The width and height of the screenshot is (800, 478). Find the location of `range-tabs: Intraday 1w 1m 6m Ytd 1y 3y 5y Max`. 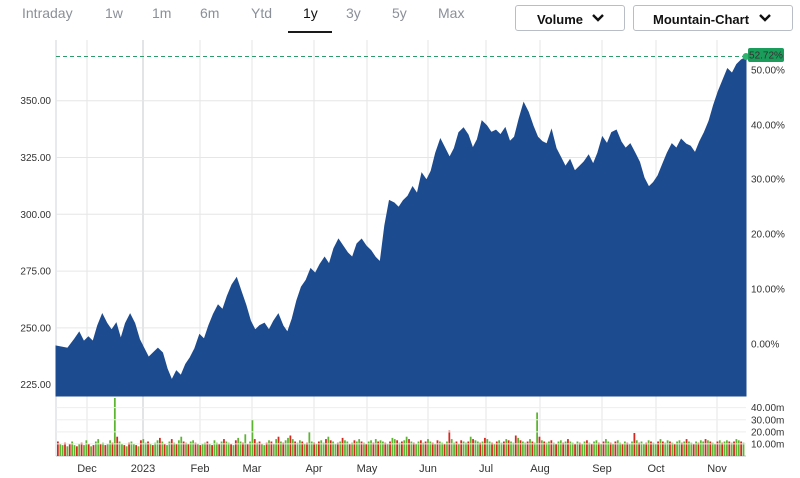

range-tabs: Intraday 1w 1m 6m Ytd 1y 3y 5y Max is located at coordinates (250, 17).